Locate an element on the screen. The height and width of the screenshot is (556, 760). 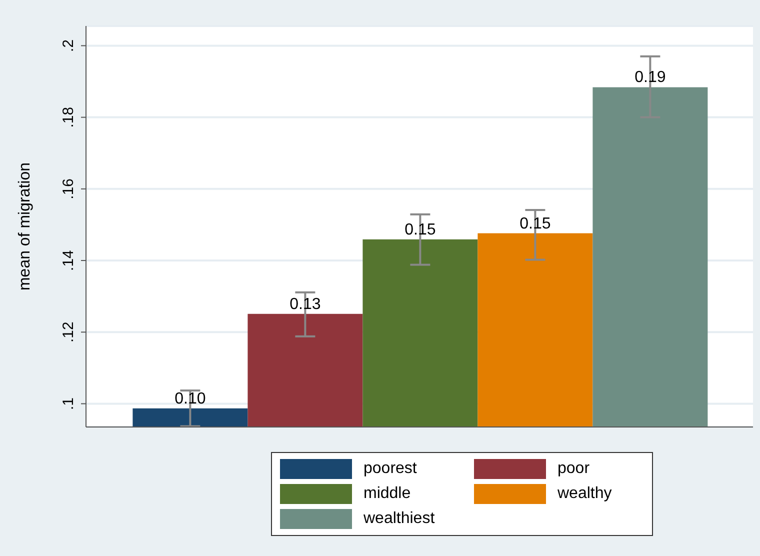
y-tick-label: .1 is located at coordinates (68, 403).